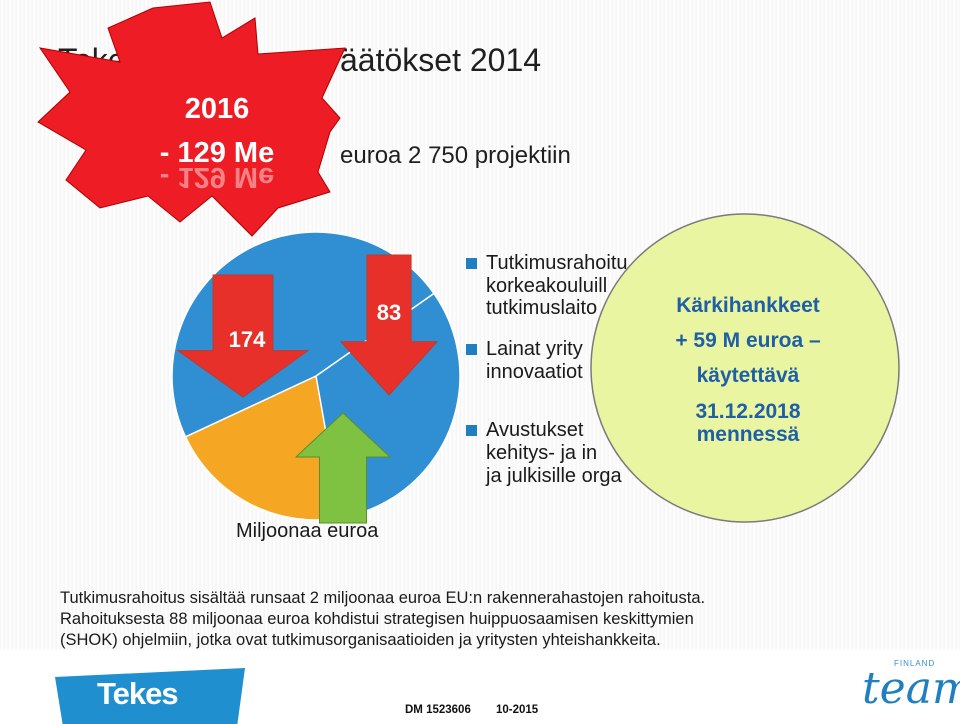  I want to click on starburst-shape, so click(191, 119).